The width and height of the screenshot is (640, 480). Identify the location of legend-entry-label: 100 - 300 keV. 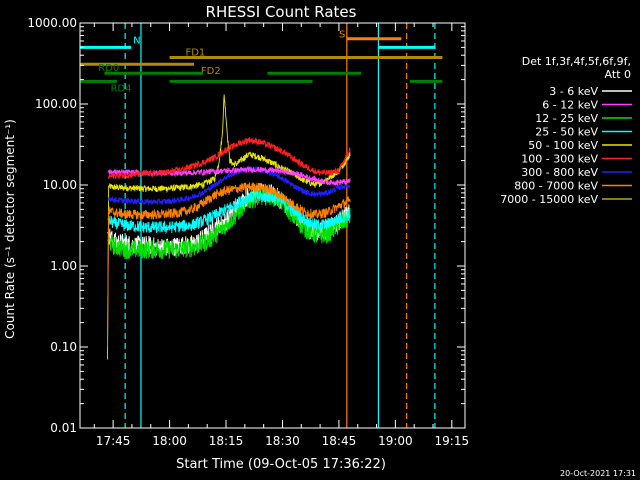
(559, 159).